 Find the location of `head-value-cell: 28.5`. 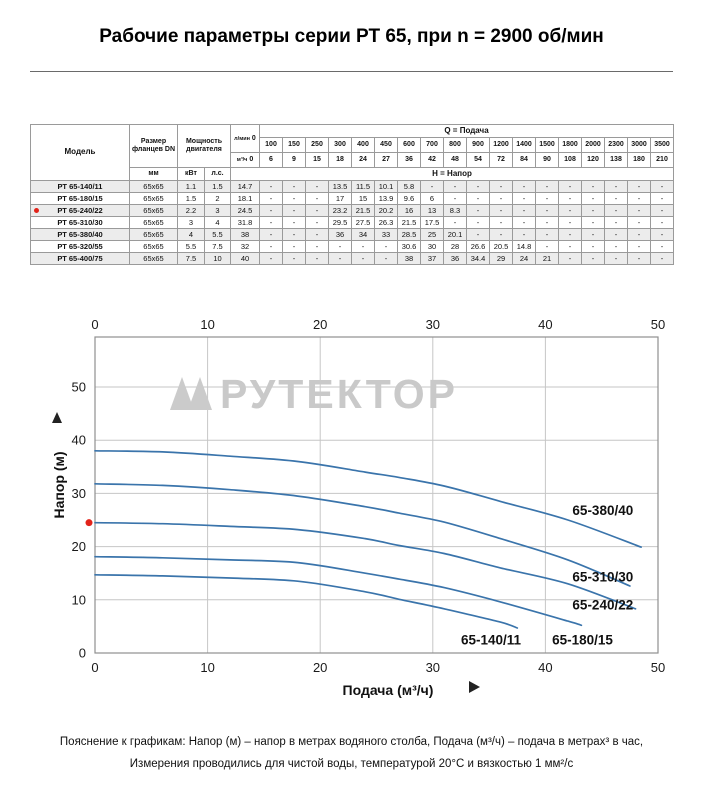

head-value-cell: 28.5 is located at coordinates (409, 234).